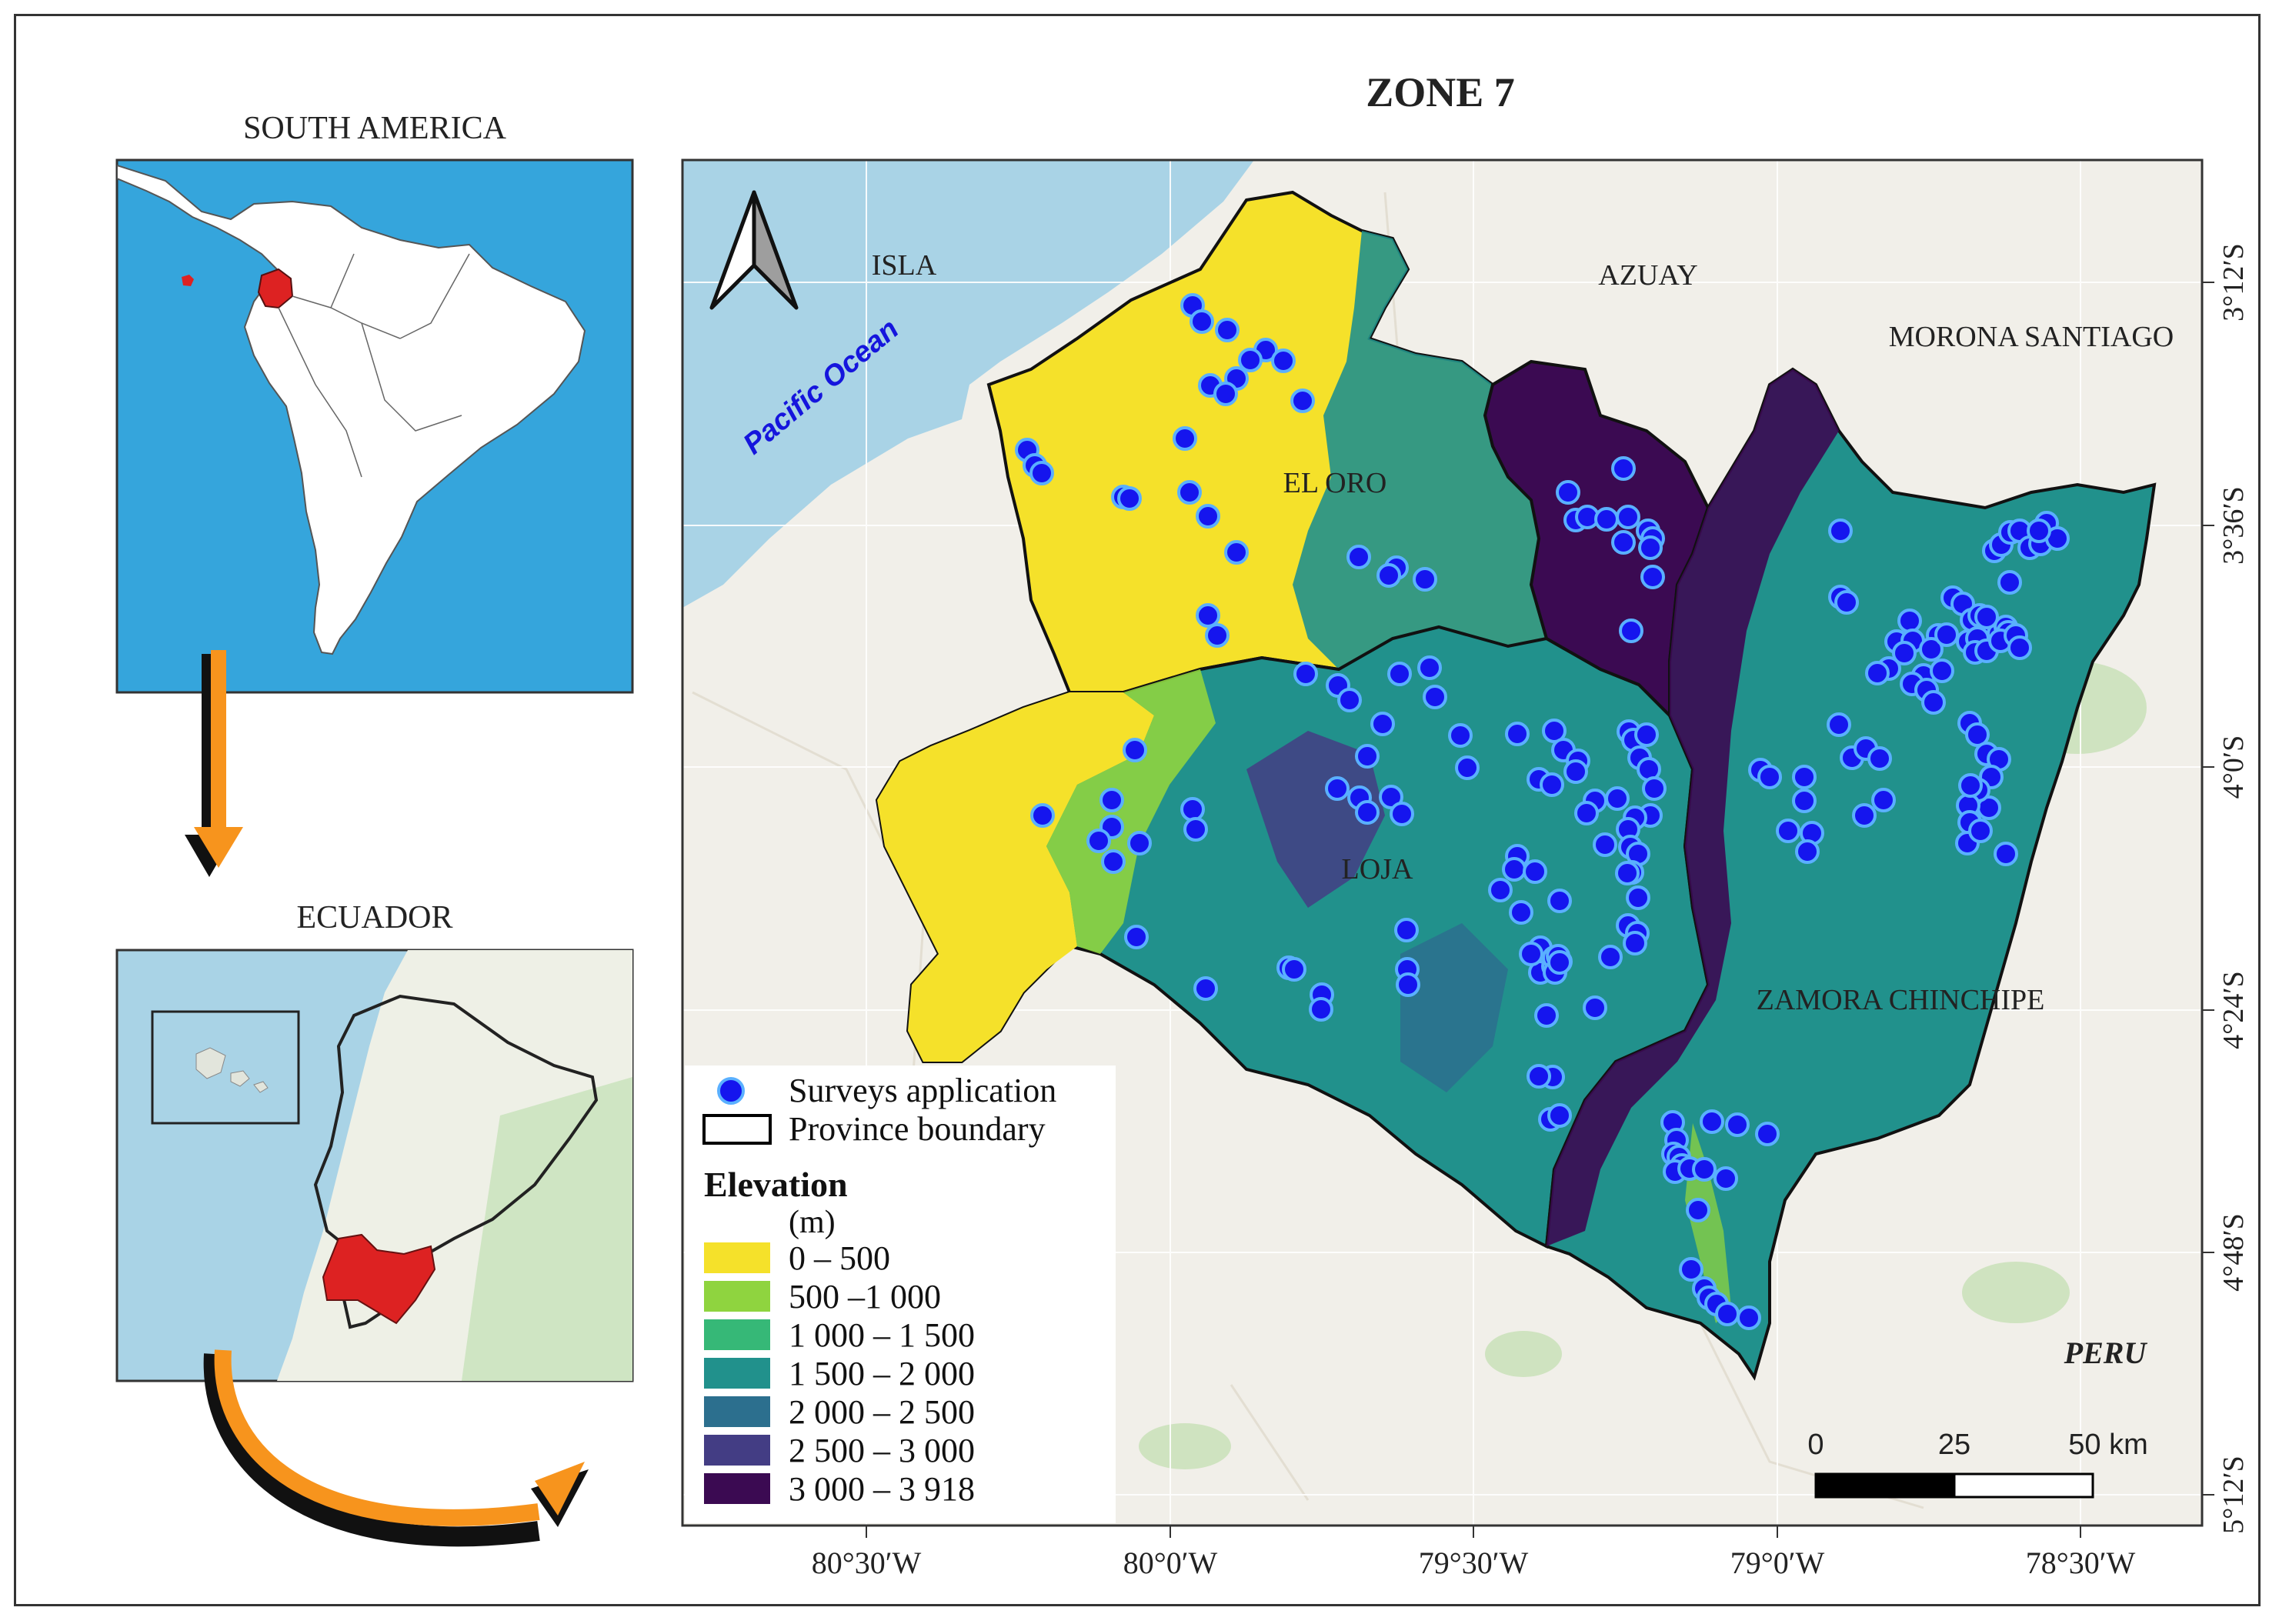  What do you see at coordinates (396, 1448) in the screenshot?
I see `curved-arrow` at bounding box center [396, 1448].